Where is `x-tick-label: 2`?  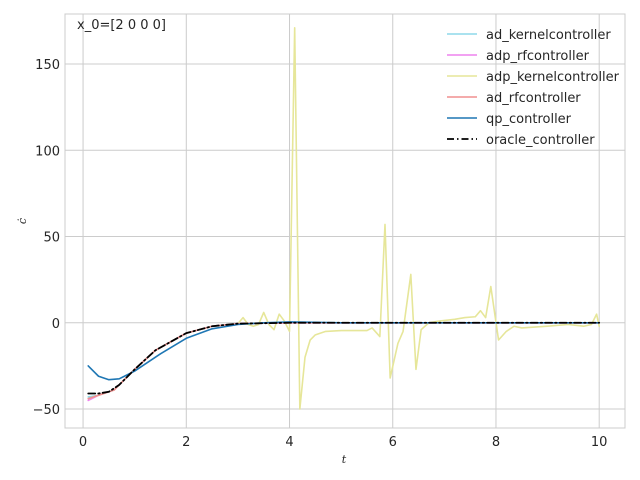
x-tick-label: 2 is located at coordinates (186, 442).